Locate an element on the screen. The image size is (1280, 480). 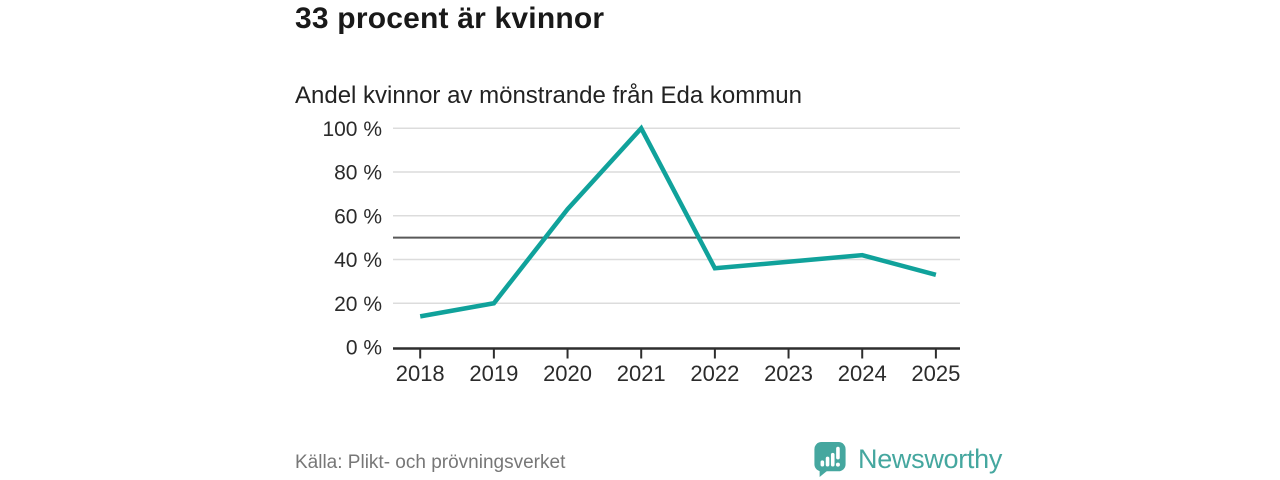
svg-text: 100 % is located at coordinates (352, 129).